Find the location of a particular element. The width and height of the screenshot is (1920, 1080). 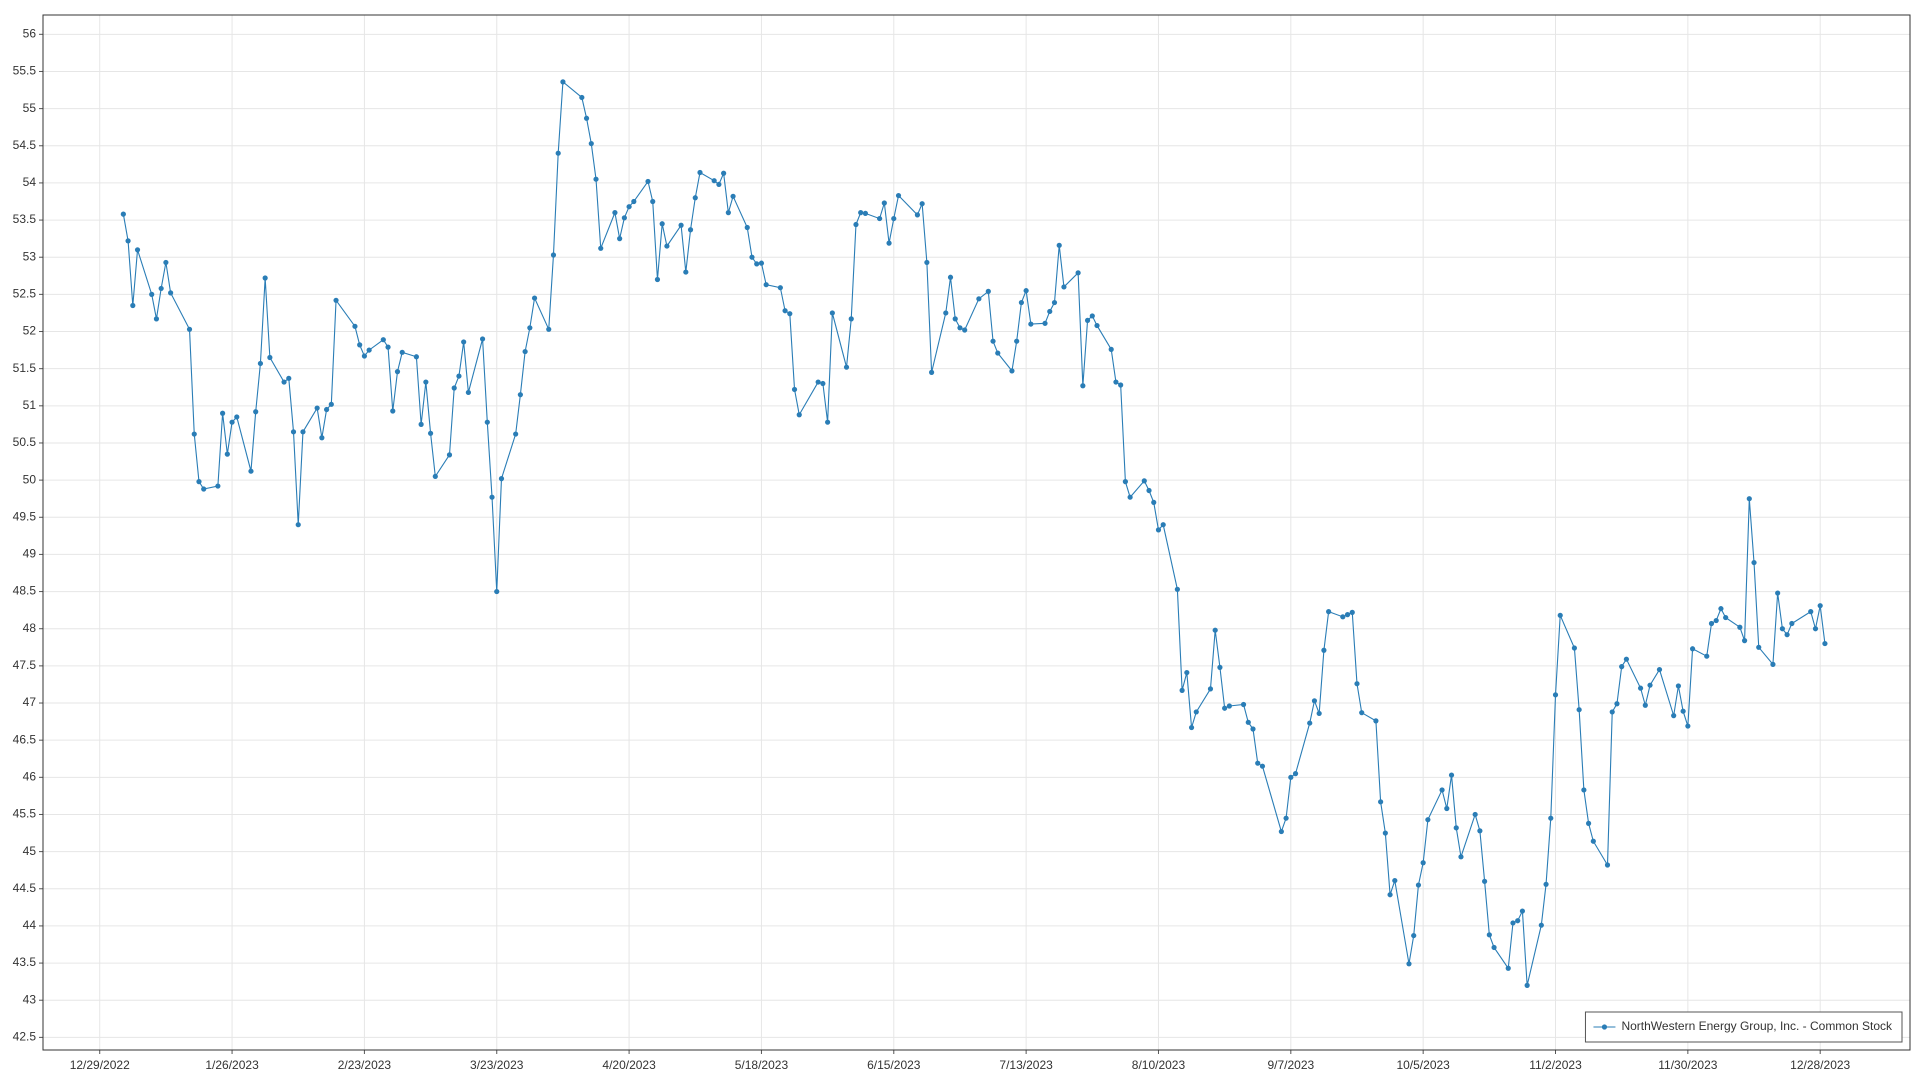

x-tick-label: 2/23/2023 is located at coordinates (365, 1065).